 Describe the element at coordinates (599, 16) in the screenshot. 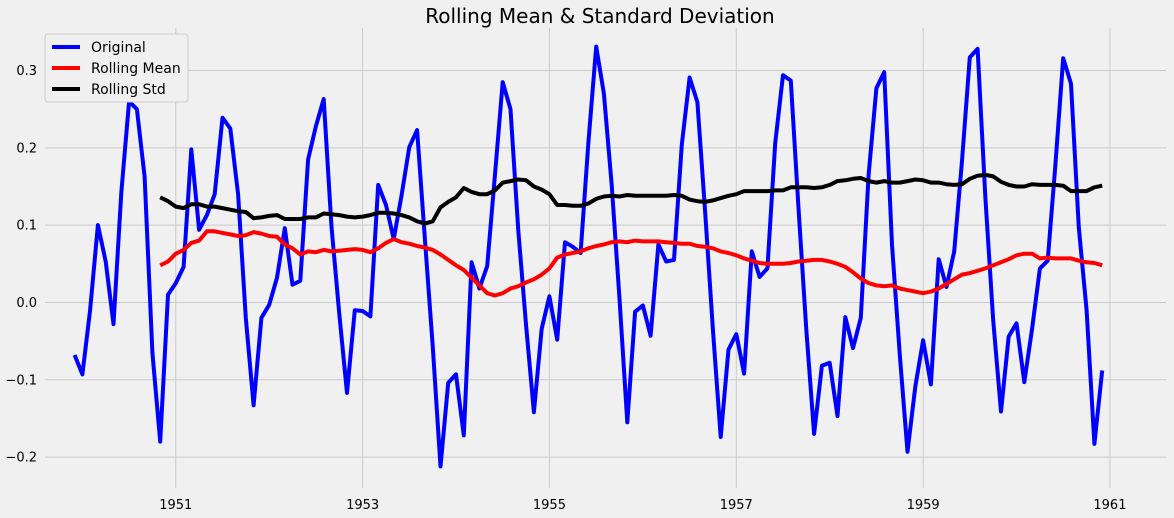

I see `chart-title: Rolling Mean & Standard Deviation` at that location.